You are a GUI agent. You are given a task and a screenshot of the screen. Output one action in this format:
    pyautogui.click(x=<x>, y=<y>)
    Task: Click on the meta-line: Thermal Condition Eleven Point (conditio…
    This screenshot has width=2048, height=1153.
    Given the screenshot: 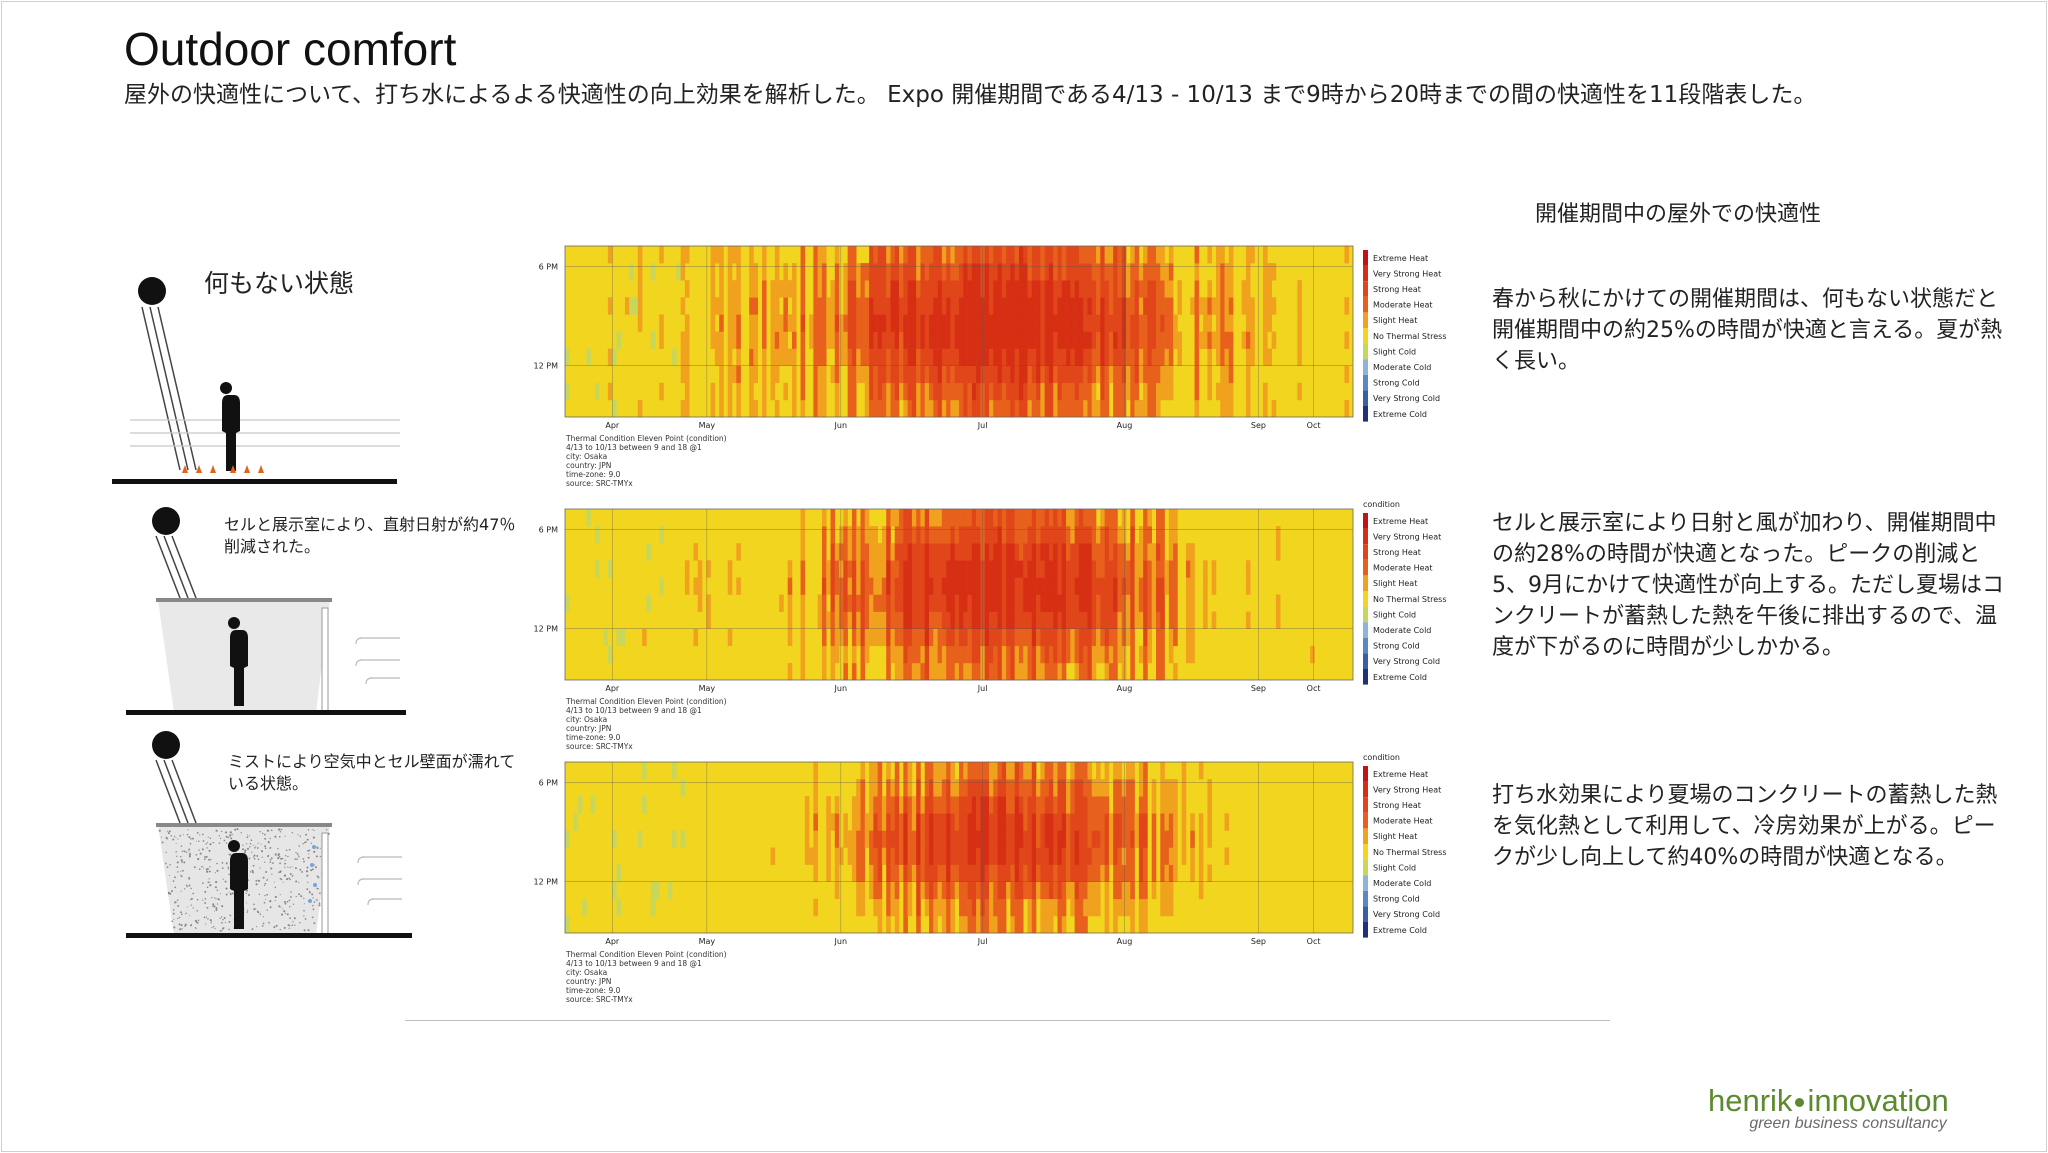 What is the action you would take?
    pyautogui.click(x=646, y=438)
    